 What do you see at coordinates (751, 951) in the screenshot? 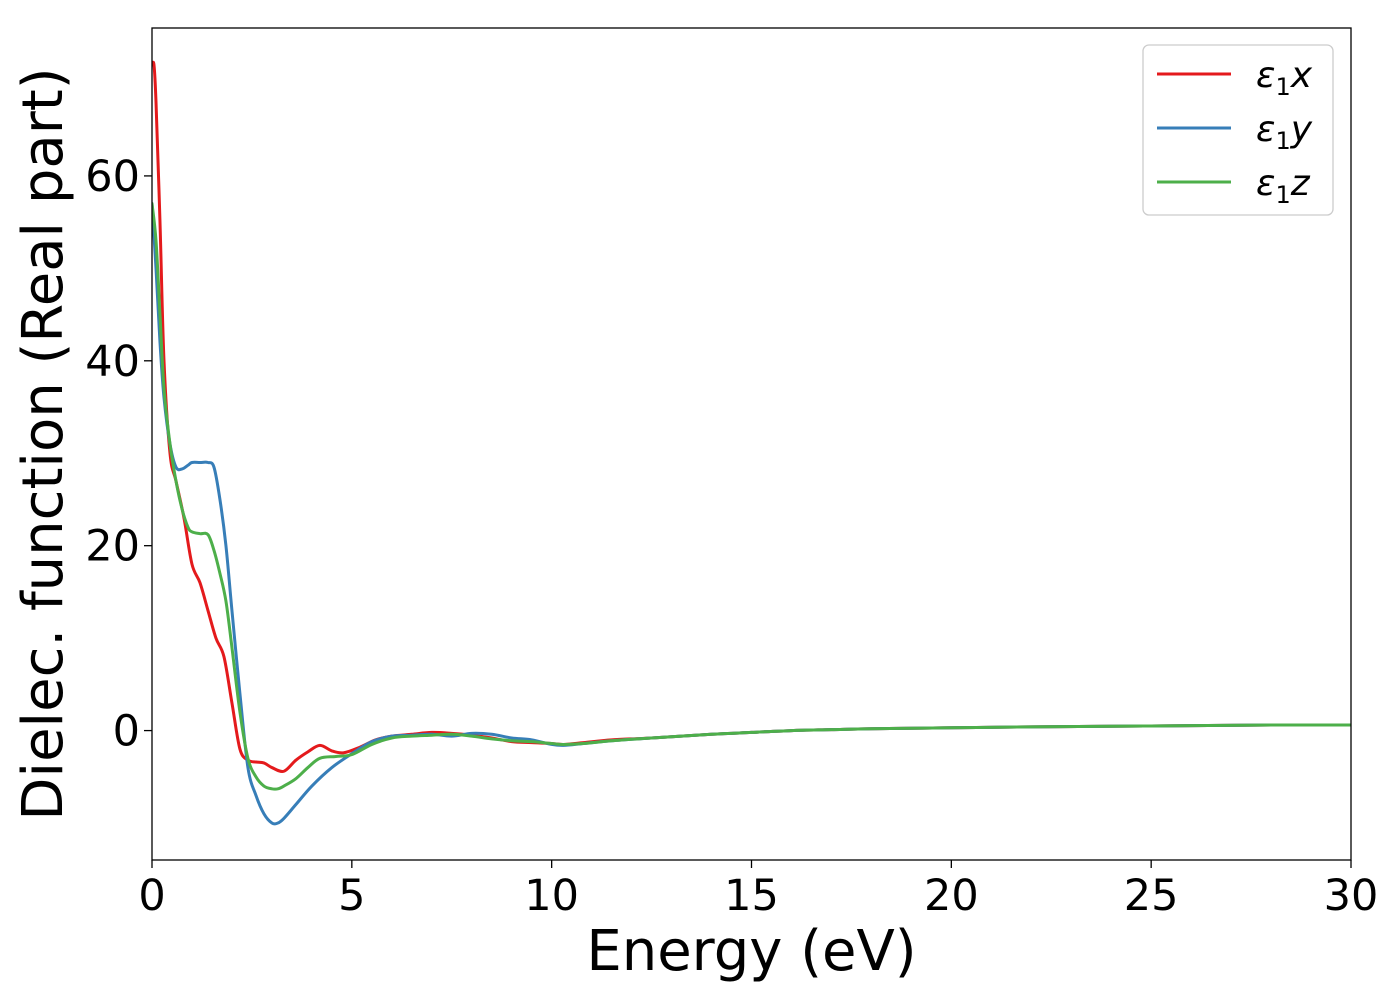
I see `x-axis-label: Energy (eV)` at bounding box center [751, 951].